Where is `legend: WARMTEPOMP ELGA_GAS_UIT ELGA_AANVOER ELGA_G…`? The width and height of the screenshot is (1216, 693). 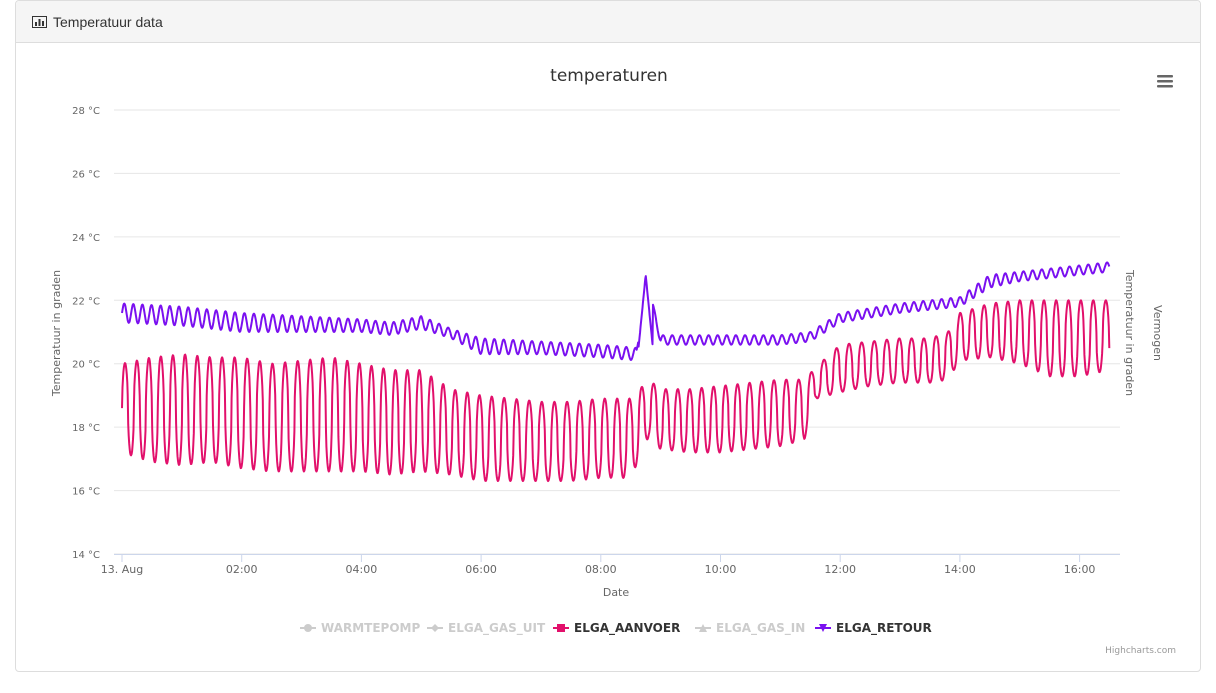
legend: WARMTEPOMP ELGA_GAS_UIT ELGA_AANVOER ELGA_G… is located at coordinates (616, 628).